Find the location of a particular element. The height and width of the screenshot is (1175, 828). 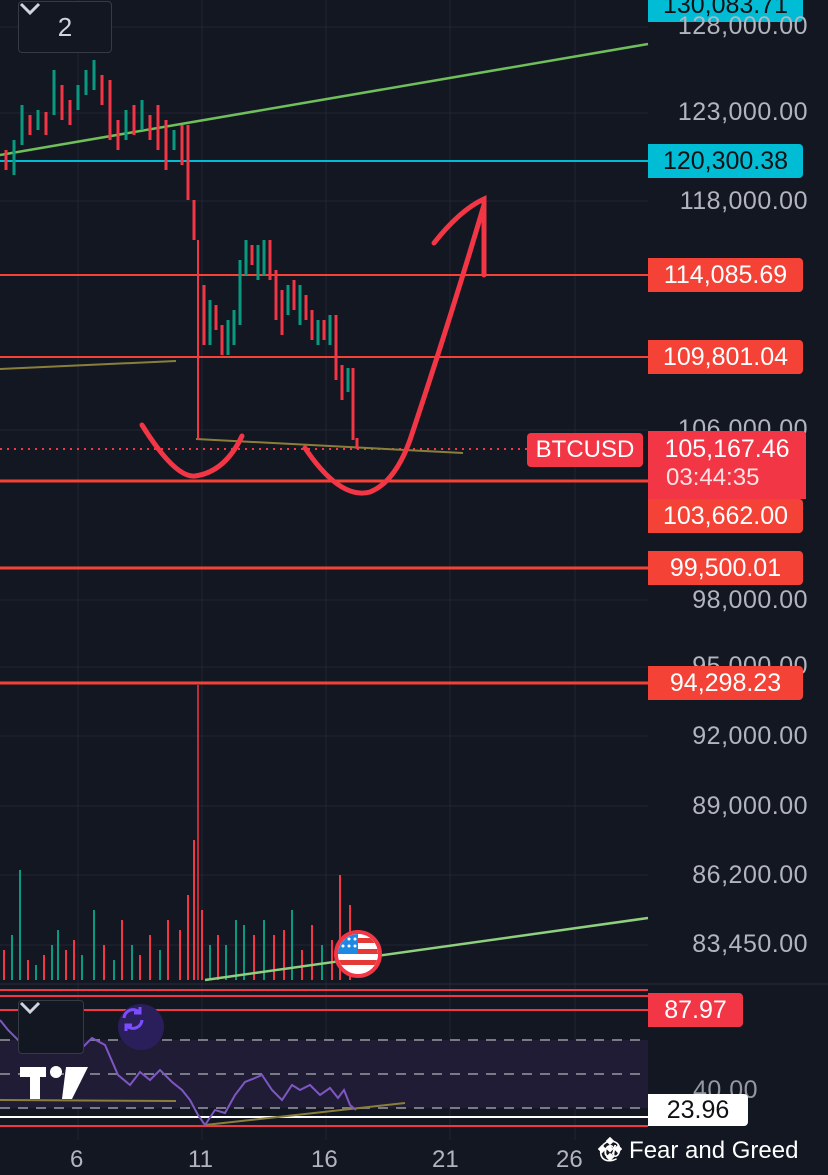

bar-countdown: 03:44:35 is located at coordinates (713, 477).